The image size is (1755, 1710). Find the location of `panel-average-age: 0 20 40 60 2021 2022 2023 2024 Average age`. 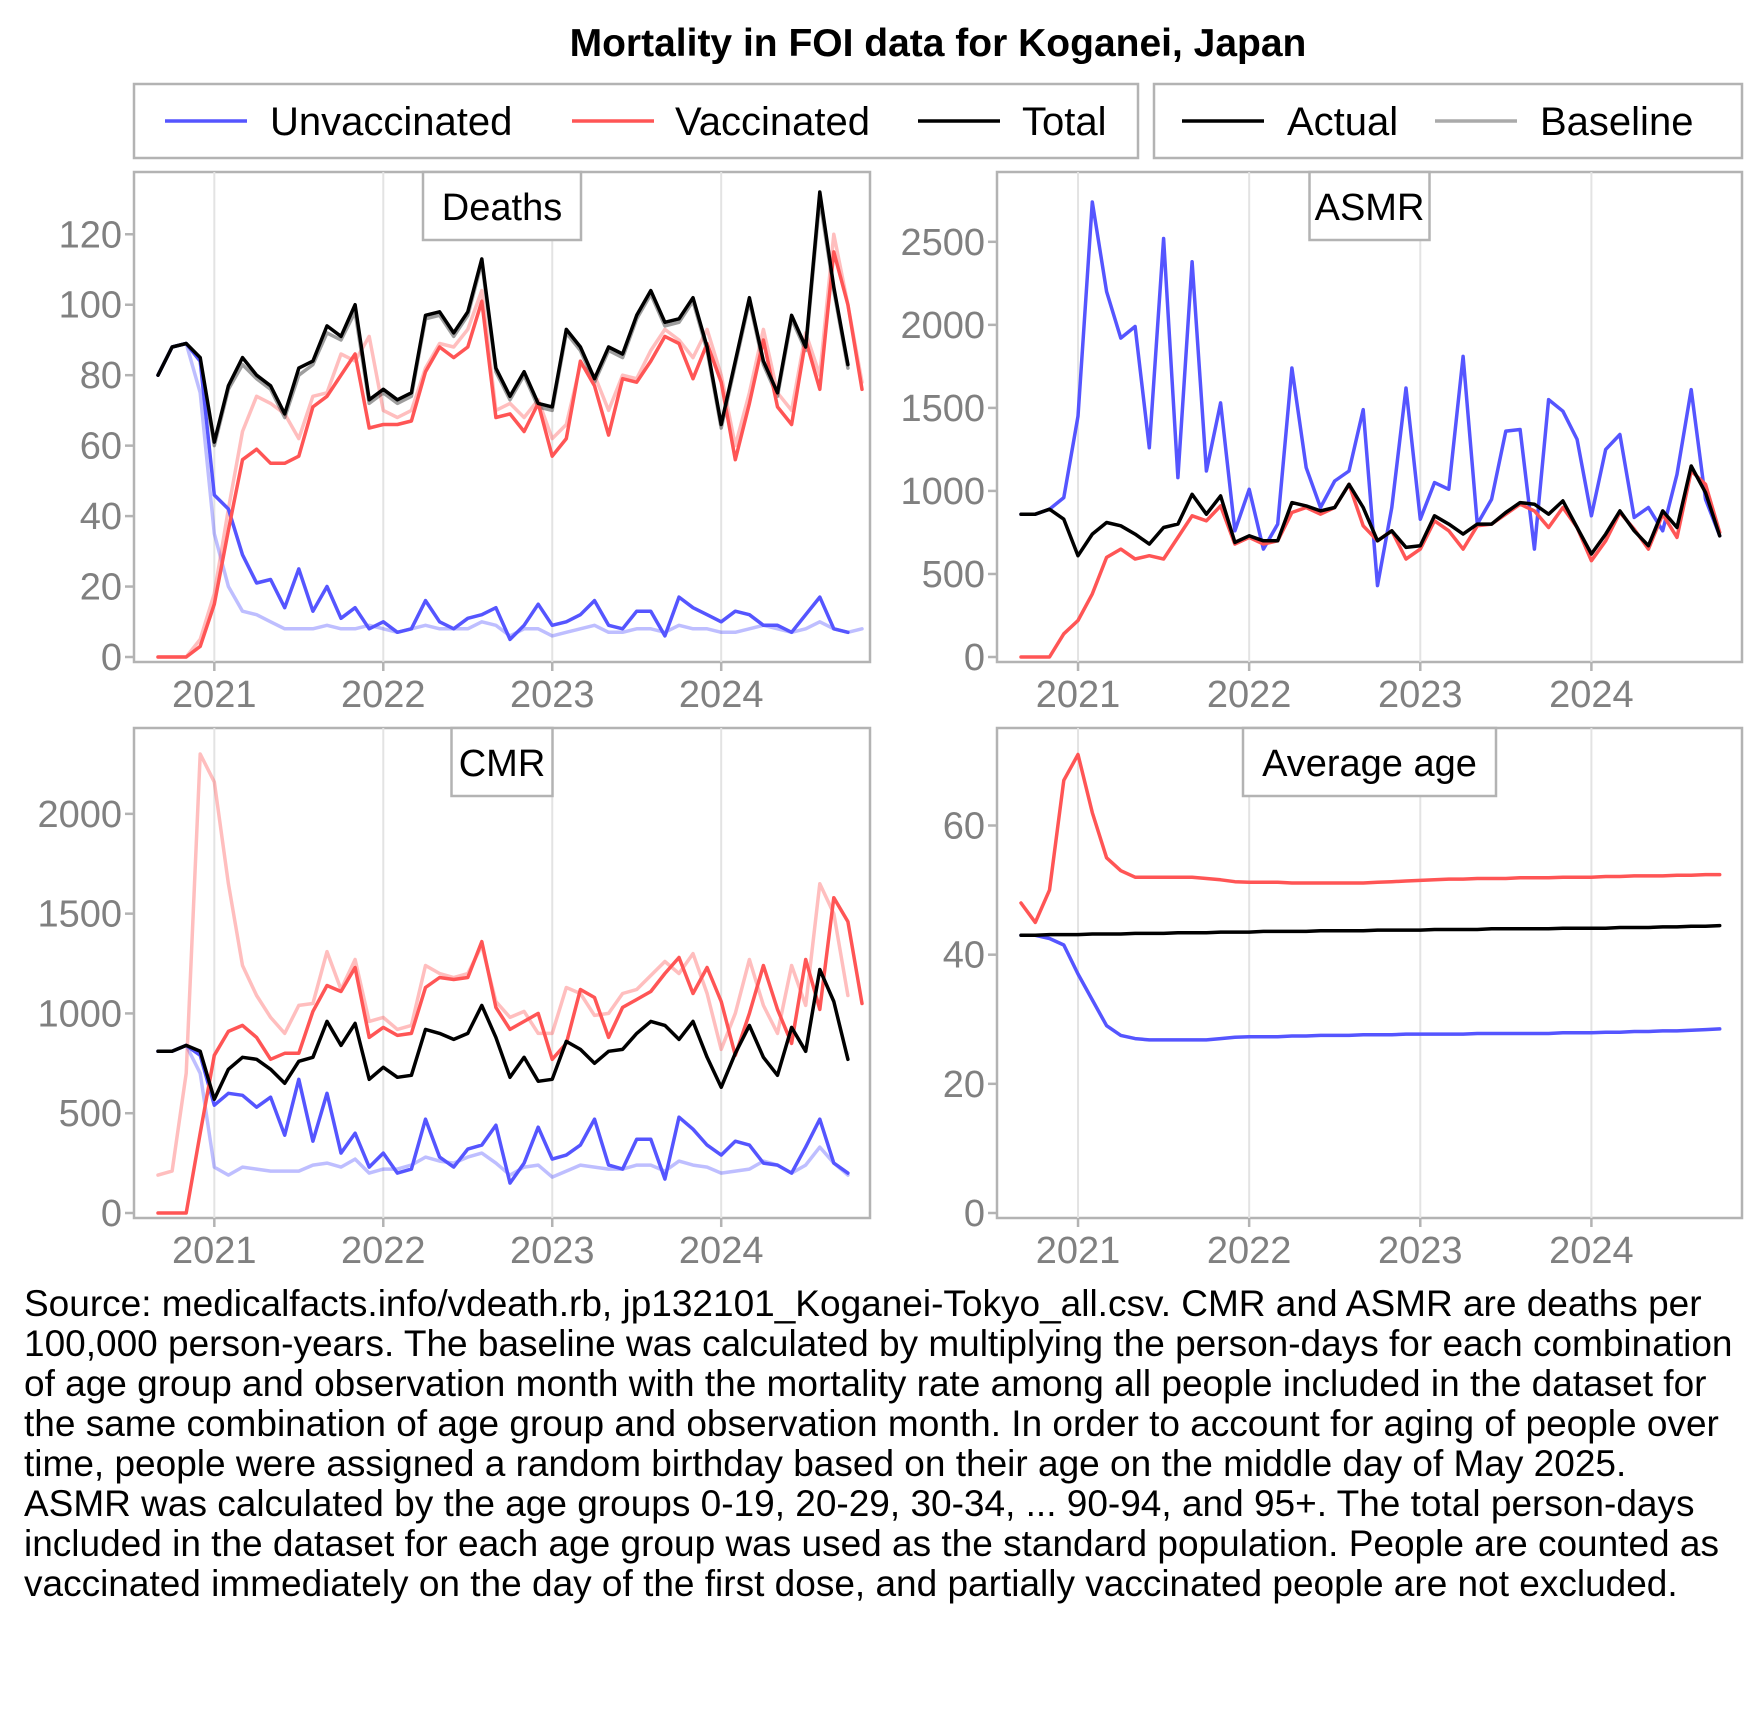

panel-average-age: 0 20 40 60 2021 2022 2023 2024 Average age is located at coordinates (1343, 999).